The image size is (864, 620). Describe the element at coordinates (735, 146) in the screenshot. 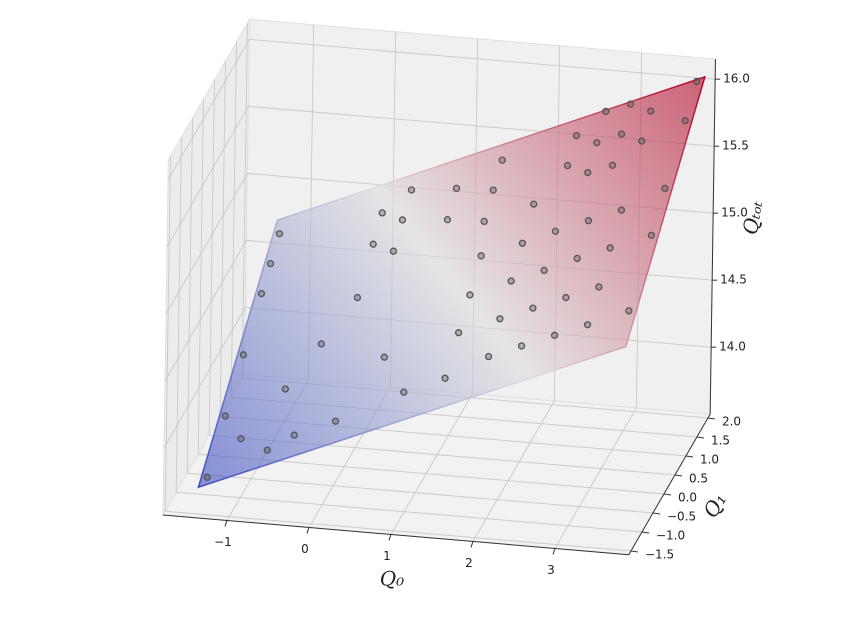

I see `z-tick-label: 15.5` at that location.